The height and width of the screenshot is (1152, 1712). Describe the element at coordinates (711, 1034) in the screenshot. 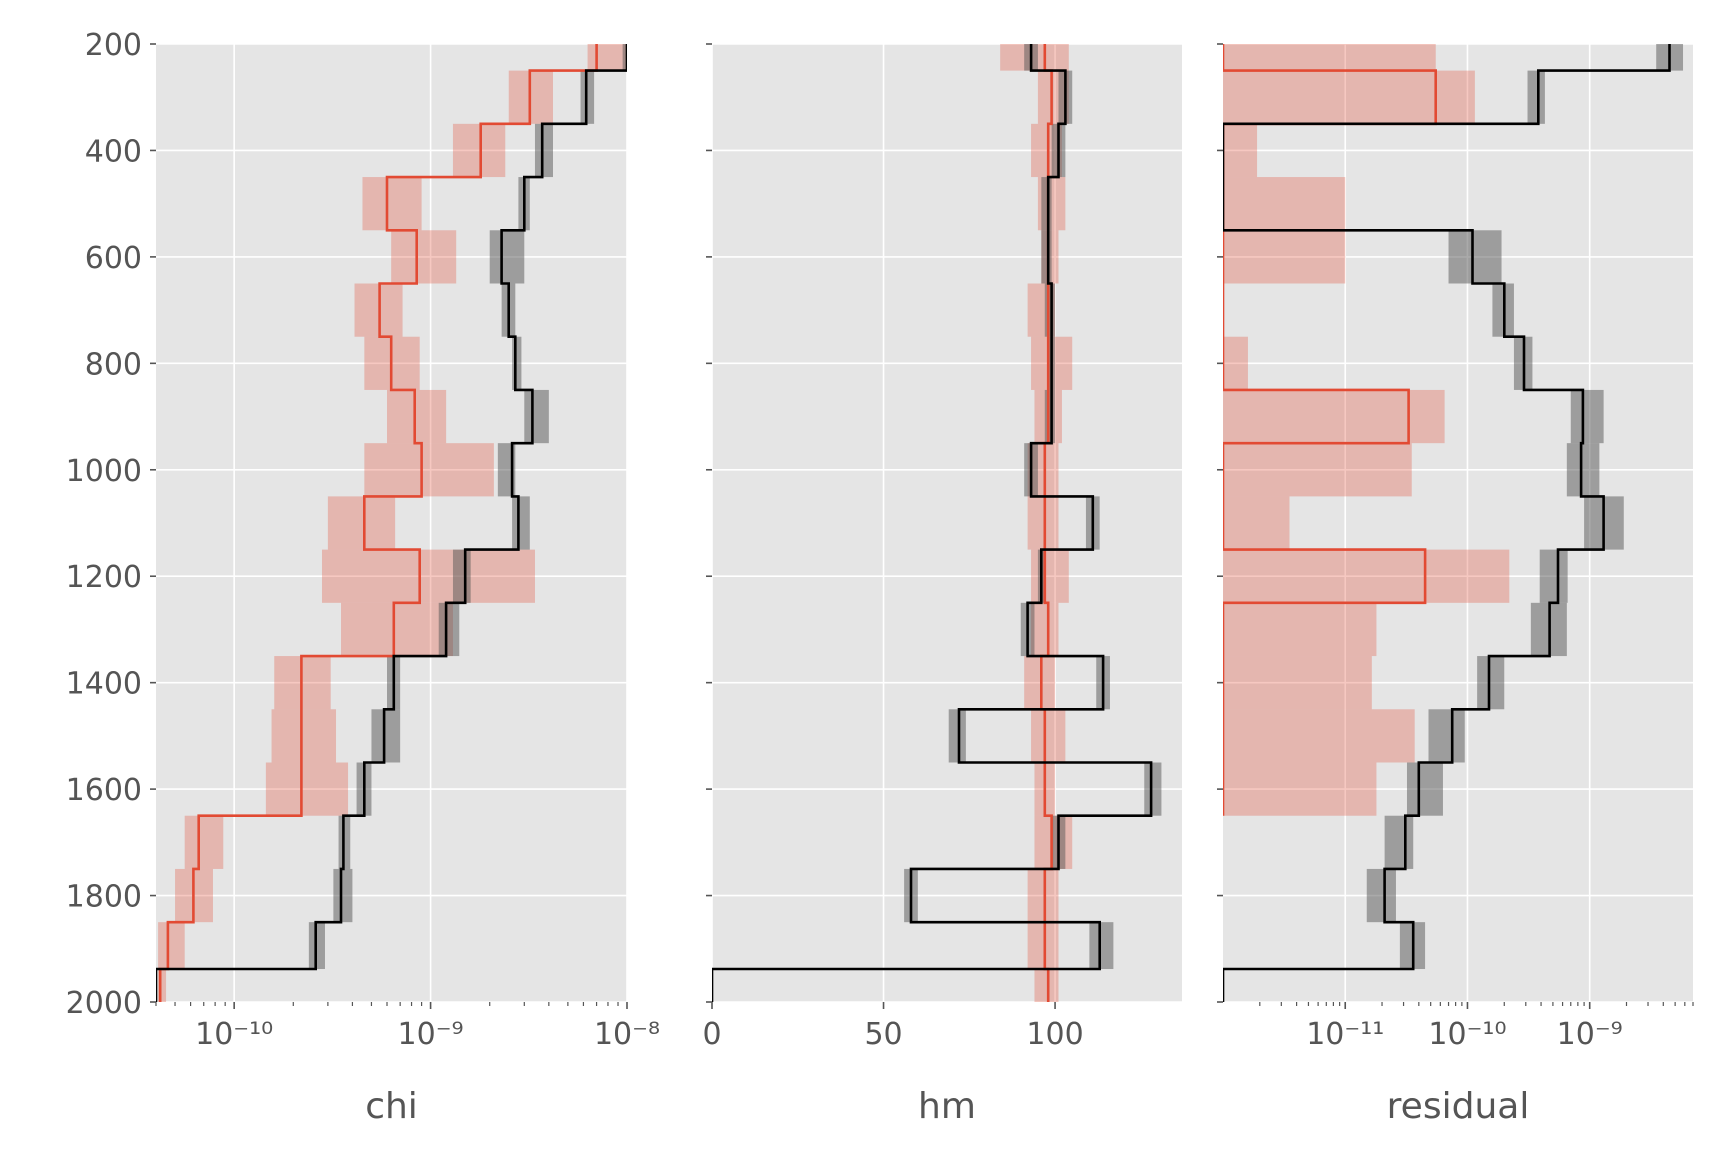

I see `x-tick-label: 0` at that location.